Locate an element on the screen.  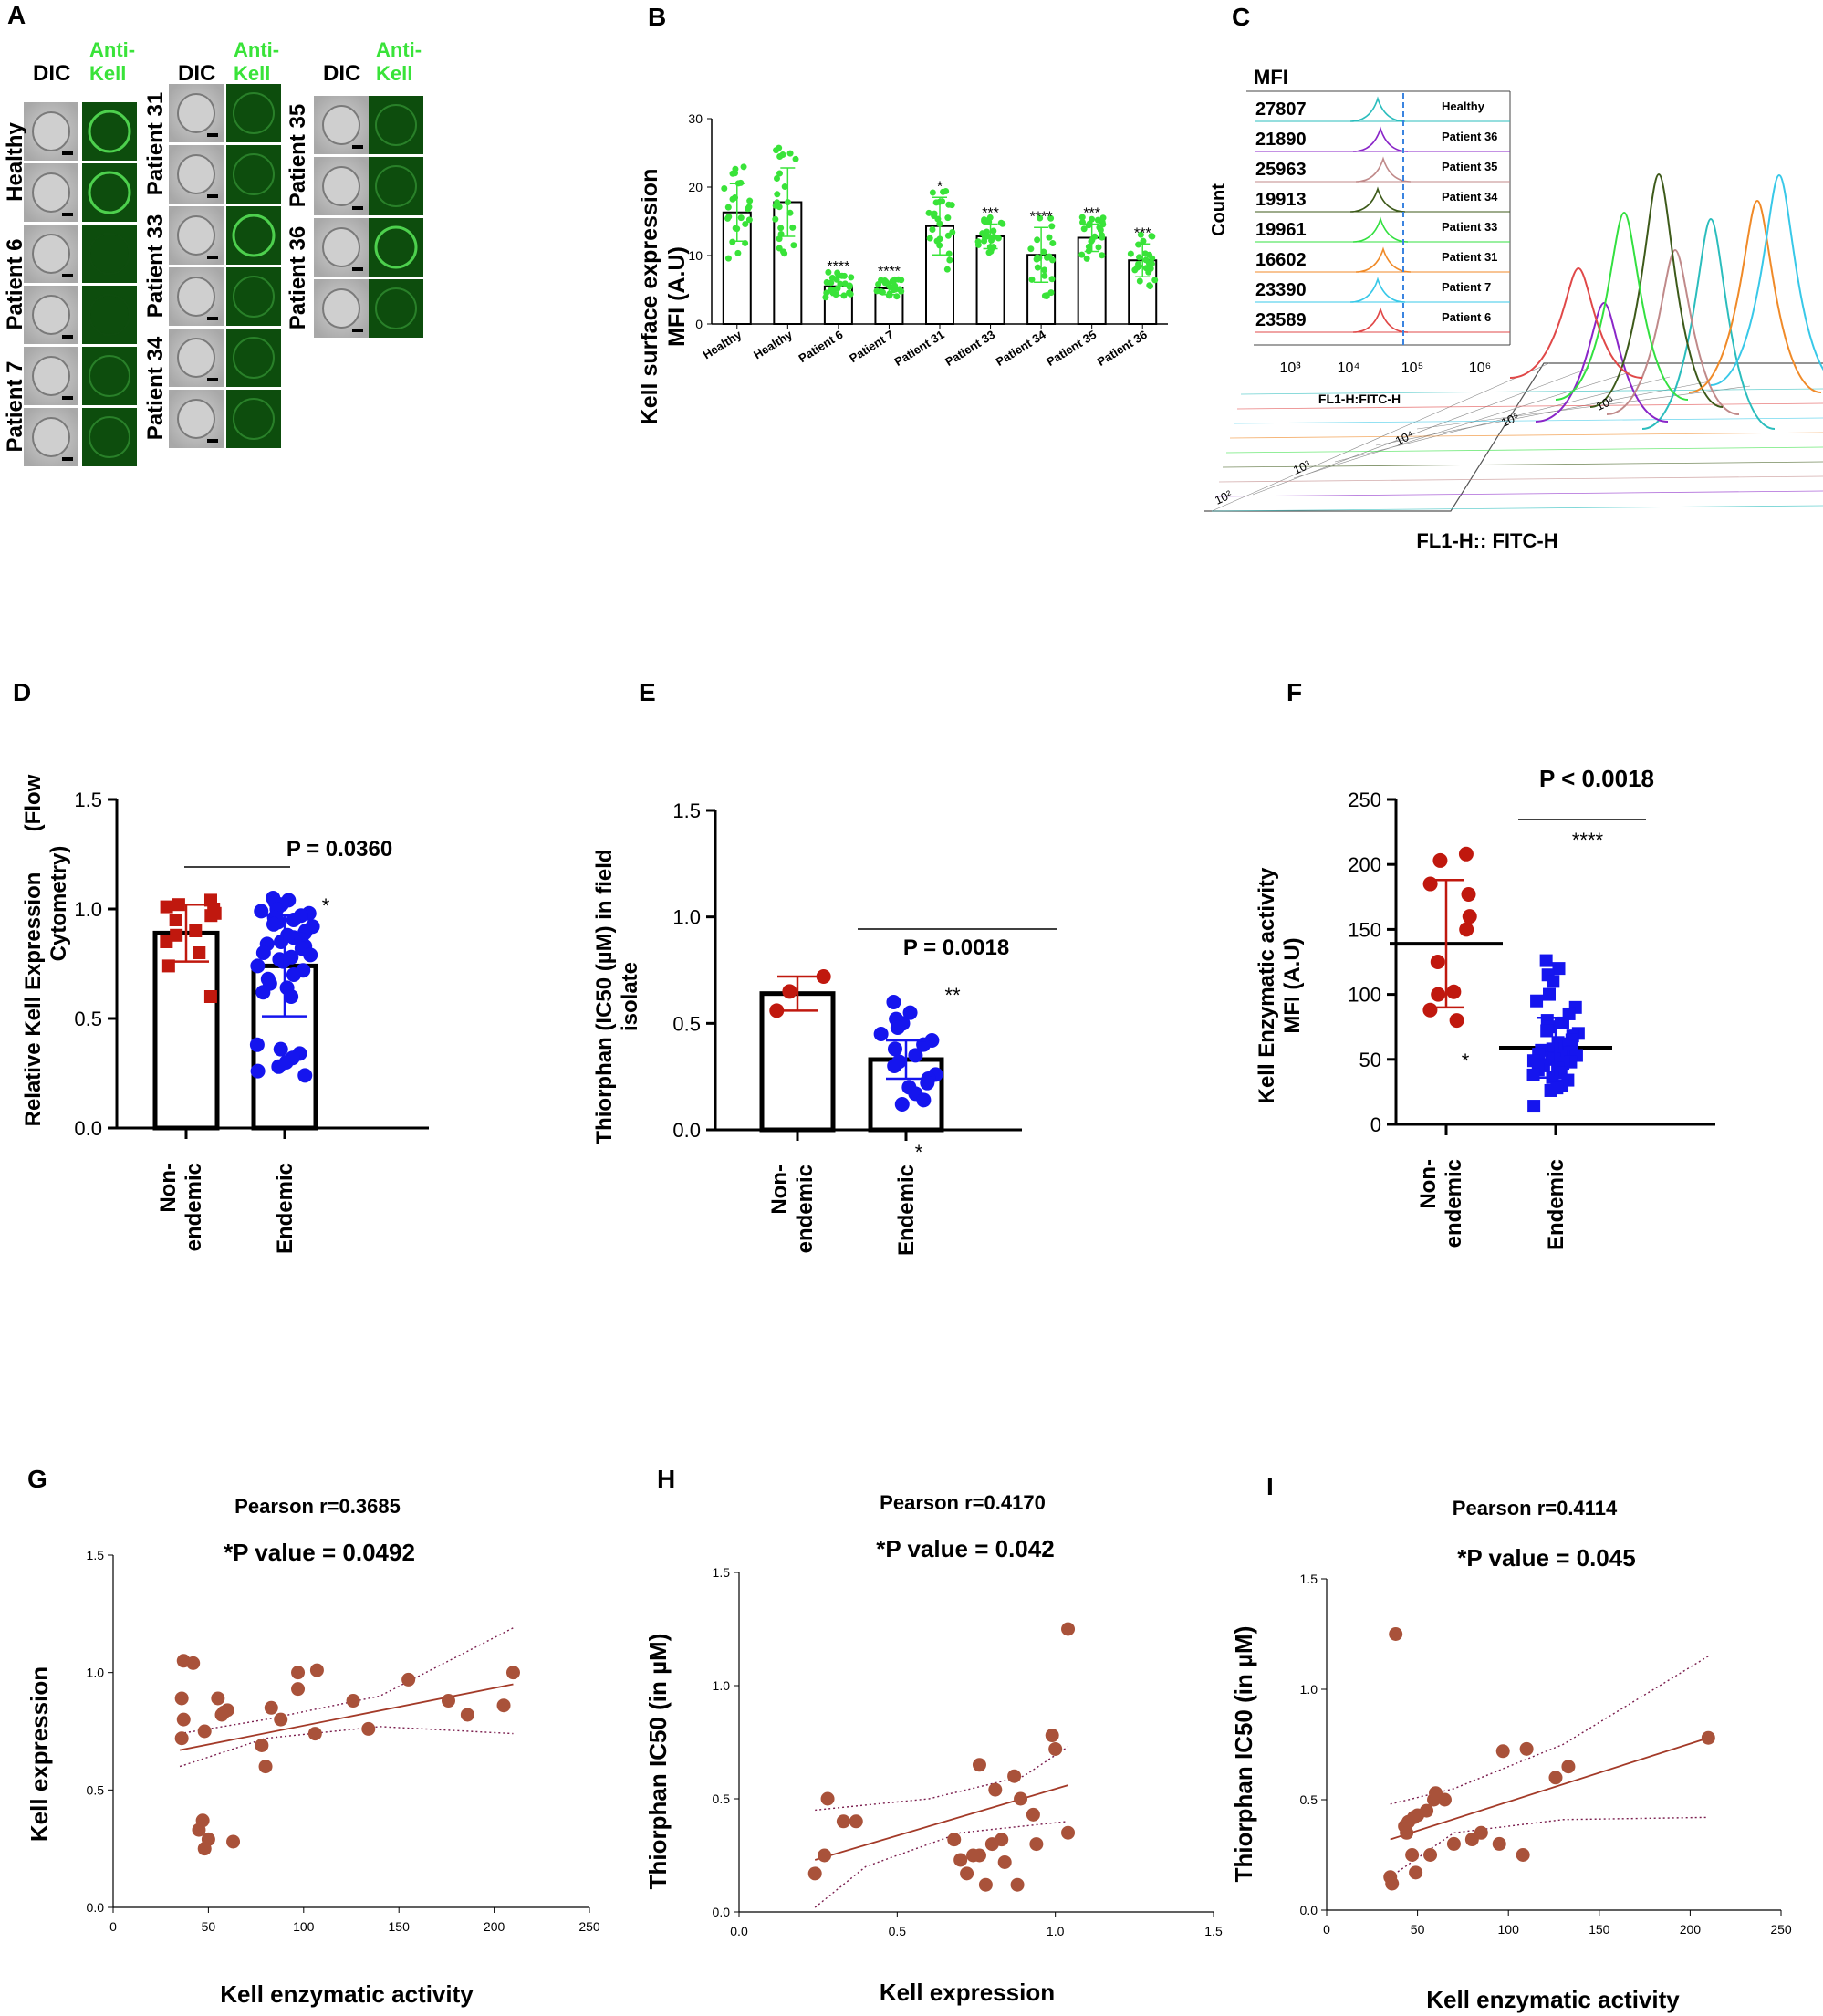
panel-a-letter: A is located at coordinates (17, 15).